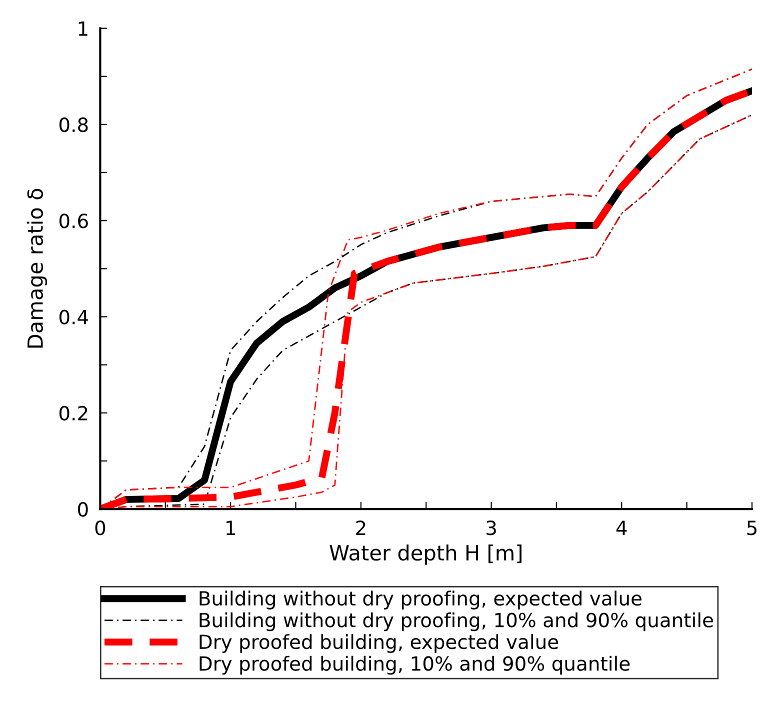 This screenshot has height=708, width=765. I want to click on y-tick-label: 0.8, so click(73, 124).